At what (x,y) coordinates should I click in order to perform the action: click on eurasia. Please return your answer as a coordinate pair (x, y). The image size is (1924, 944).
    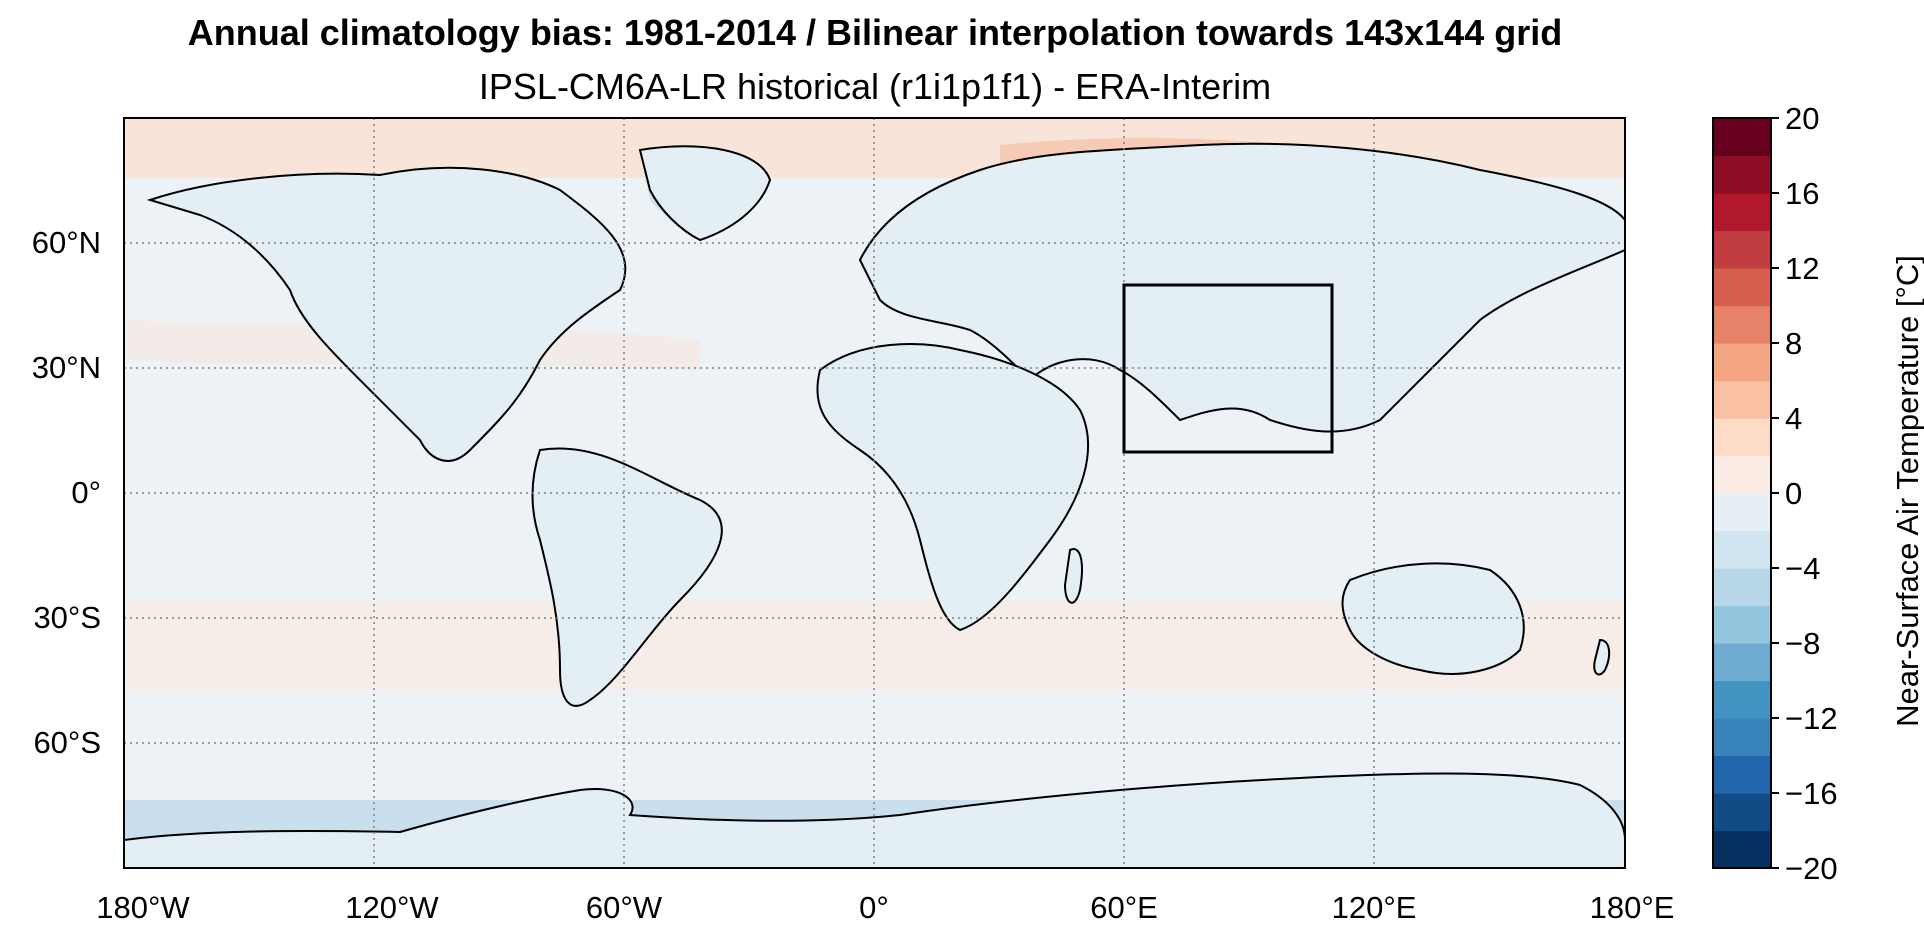
    Looking at the image, I should click on (1241, 287).